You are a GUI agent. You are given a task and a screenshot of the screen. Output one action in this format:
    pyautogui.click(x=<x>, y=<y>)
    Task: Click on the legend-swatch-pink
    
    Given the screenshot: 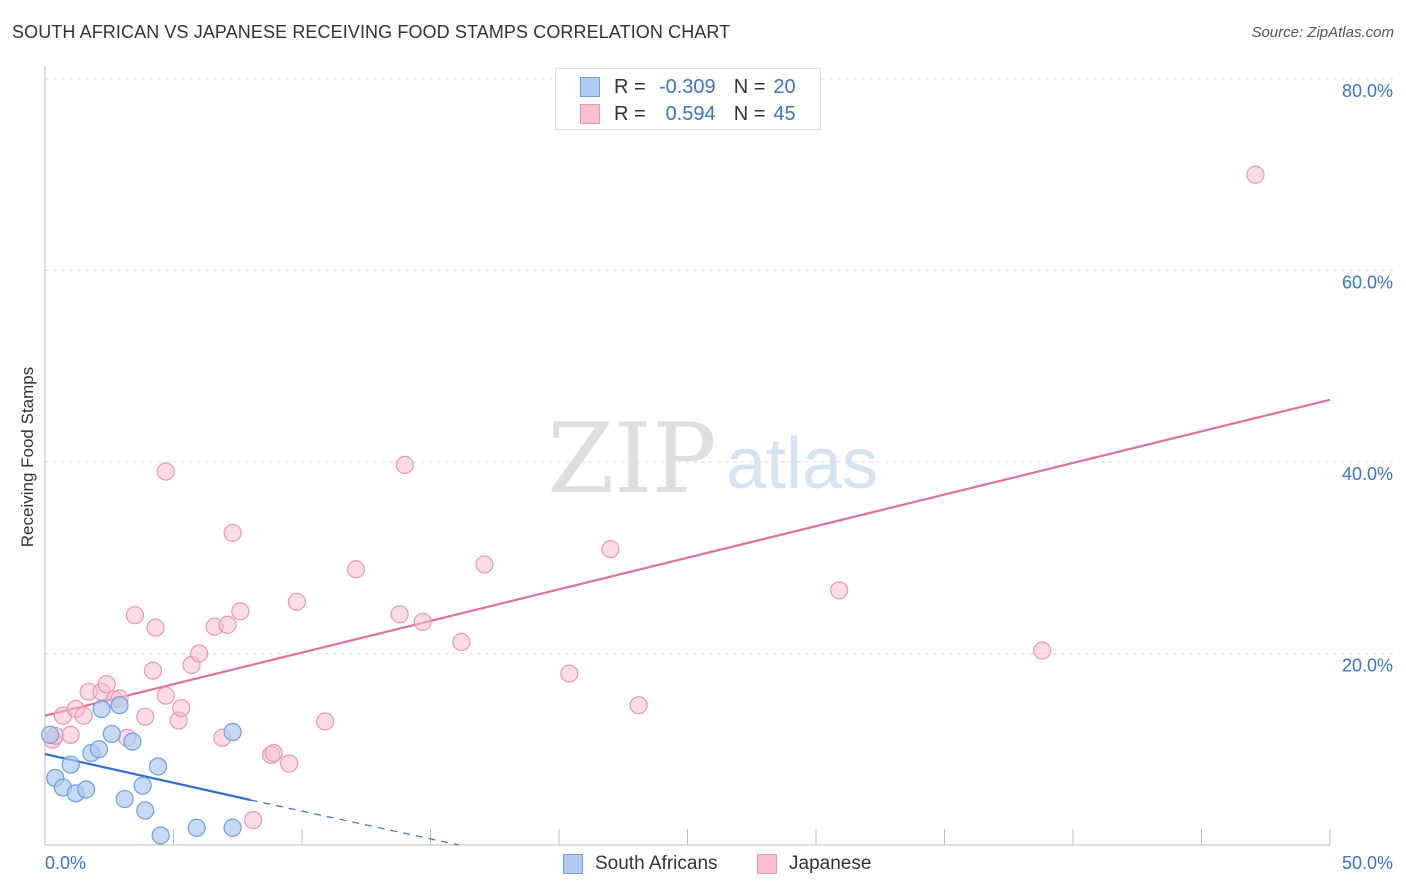 What is the action you would take?
    pyautogui.click(x=590, y=114)
    